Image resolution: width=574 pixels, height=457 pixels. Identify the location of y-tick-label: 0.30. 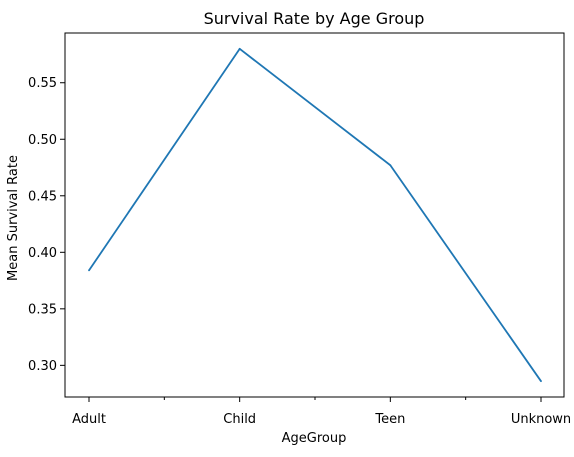
(42, 366).